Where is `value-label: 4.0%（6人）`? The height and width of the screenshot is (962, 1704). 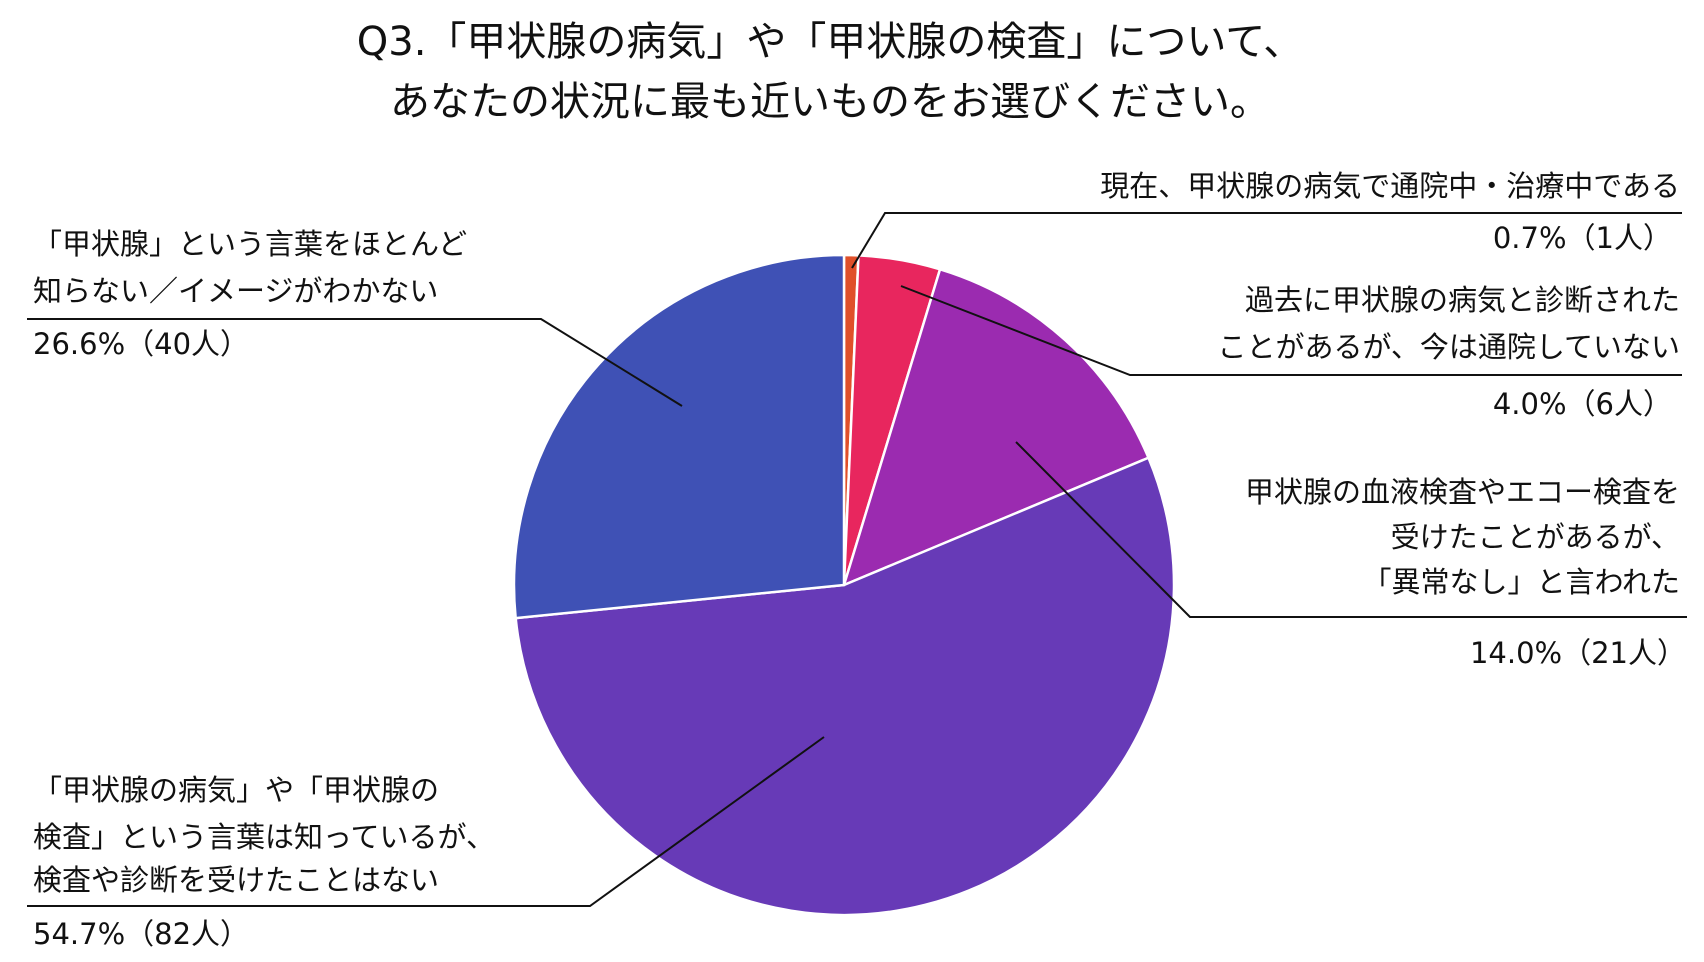
value-label: 4.0%（6人） is located at coordinates (1582, 404).